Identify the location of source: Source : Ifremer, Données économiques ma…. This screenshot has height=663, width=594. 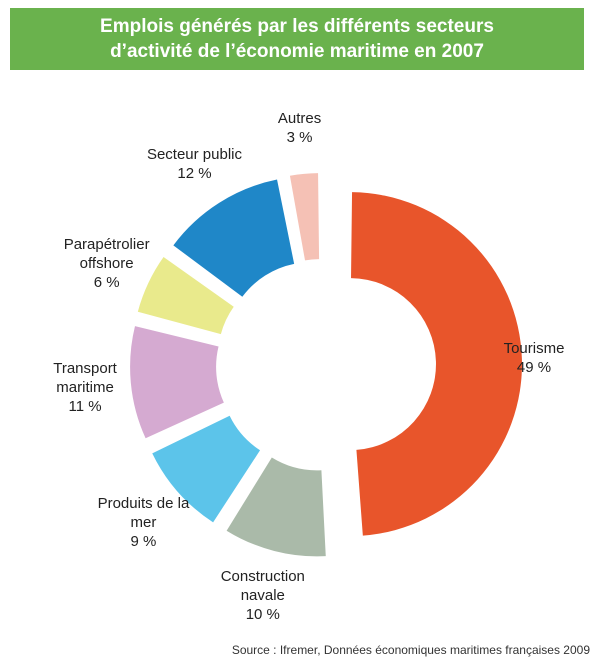
(410, 650).